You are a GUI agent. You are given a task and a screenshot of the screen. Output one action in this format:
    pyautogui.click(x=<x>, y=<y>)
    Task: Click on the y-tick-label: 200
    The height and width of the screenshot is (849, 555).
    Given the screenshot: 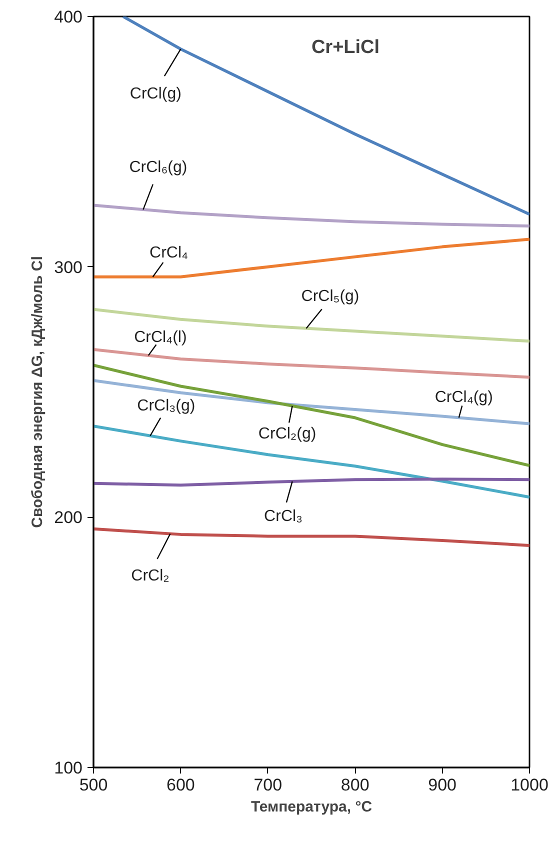 What is the action you would take?
    pyautogui.click(x=68, y=518)
    